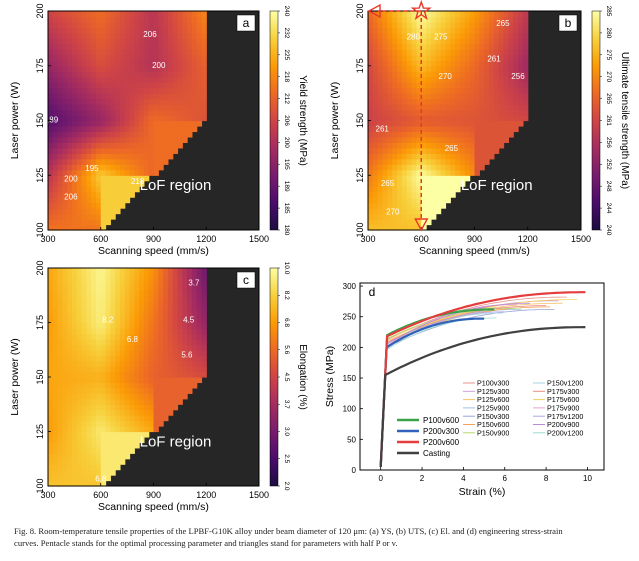 The height and width of the screenshot is (561, 639). What do you see at coordinates (246, 280) in the screenshot?
I see `panel-letter-box` at bounding box center [246, 280].